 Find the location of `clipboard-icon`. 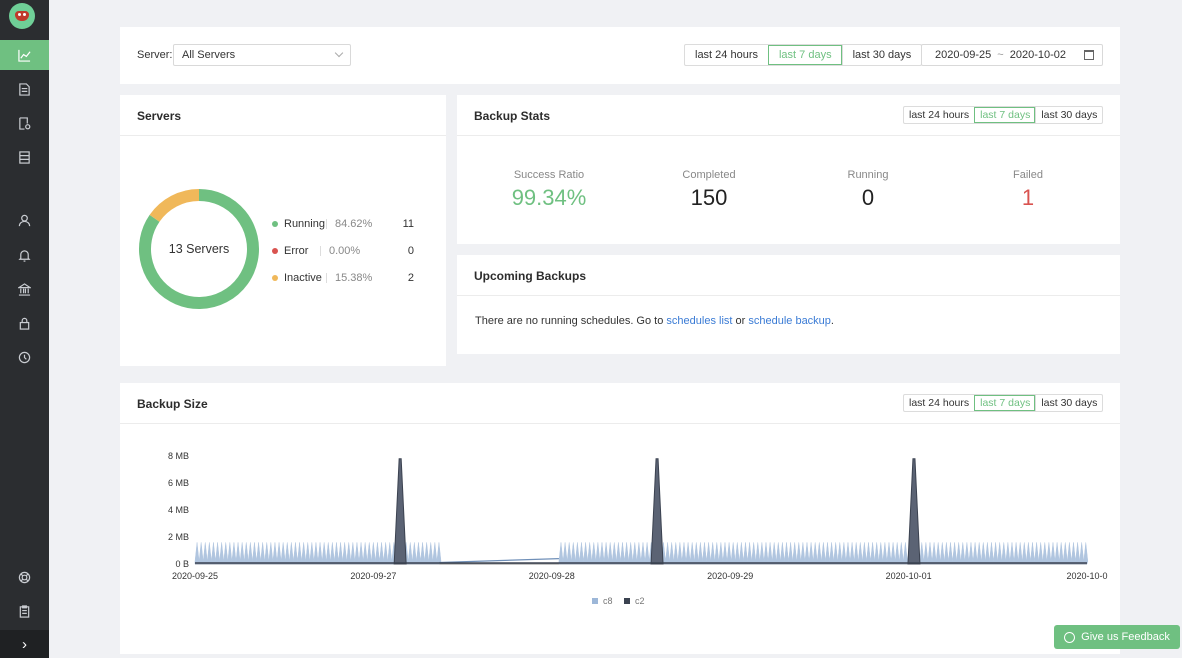

clipboard-icon is located at coordinates (24, 611).